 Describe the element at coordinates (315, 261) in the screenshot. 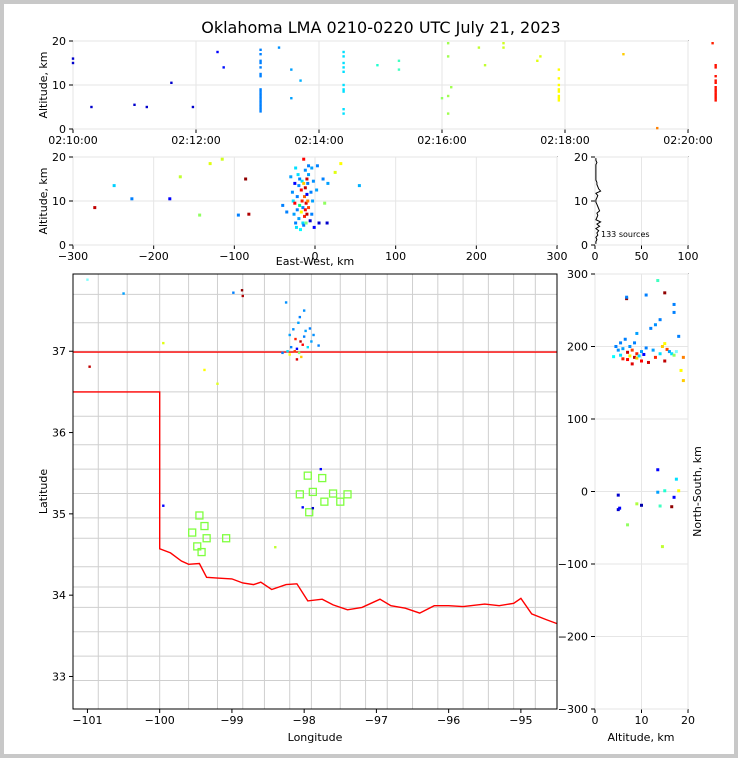

I see `ew-height-x-axis-label: East-West, km` at that location.